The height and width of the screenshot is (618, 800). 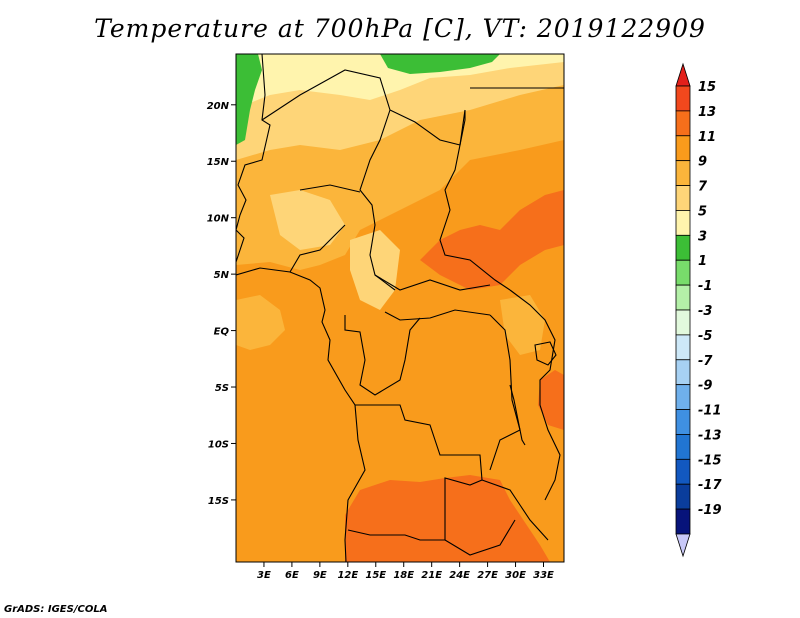 I want to click on lon-tick-label: 6E, so click(x=292, y=575).